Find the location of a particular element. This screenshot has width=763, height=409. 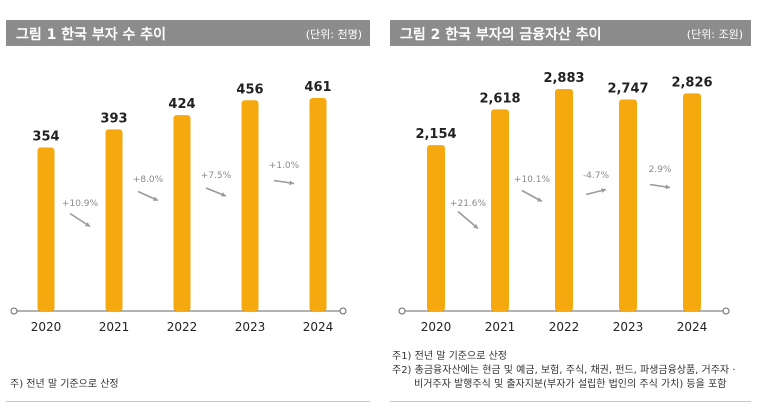

fig2-bar-2022 is located at coordinates (564, 200).